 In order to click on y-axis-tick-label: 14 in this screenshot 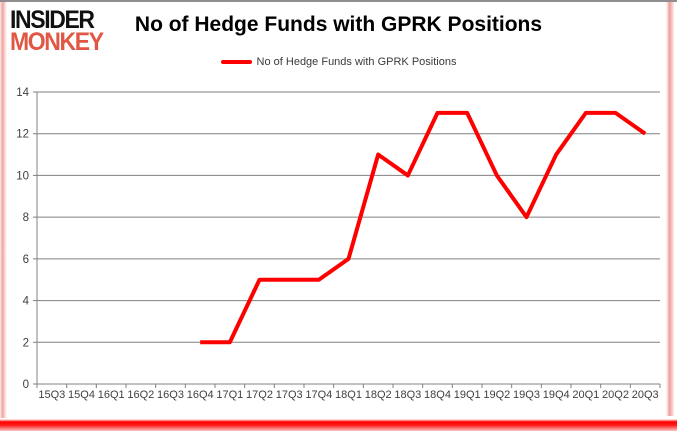, I will do `click(22, 93)`.